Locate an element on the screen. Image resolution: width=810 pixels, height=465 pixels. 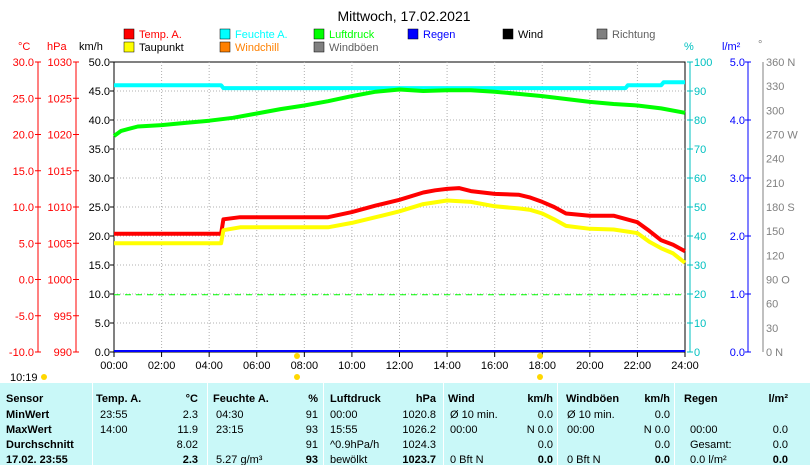
rain-axis-unit: l/m² is located at coordinates (731, 47).